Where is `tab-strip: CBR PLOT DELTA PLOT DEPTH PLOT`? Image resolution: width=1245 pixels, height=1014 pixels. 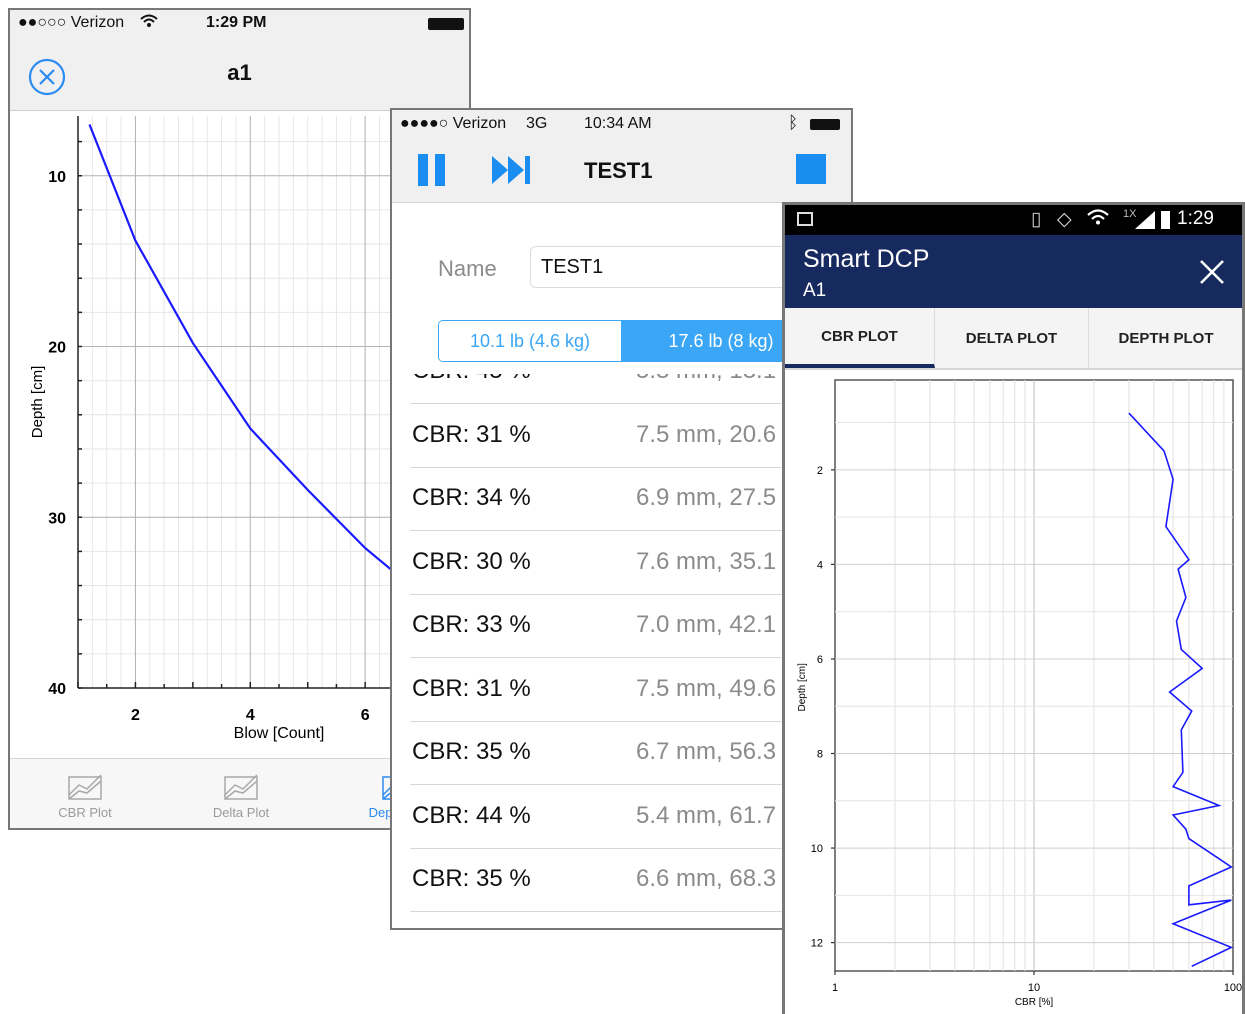 tab-strip: CBR PLOT DELTA PLOT DEPTH PLOT is located at coordinates (1013, 339).